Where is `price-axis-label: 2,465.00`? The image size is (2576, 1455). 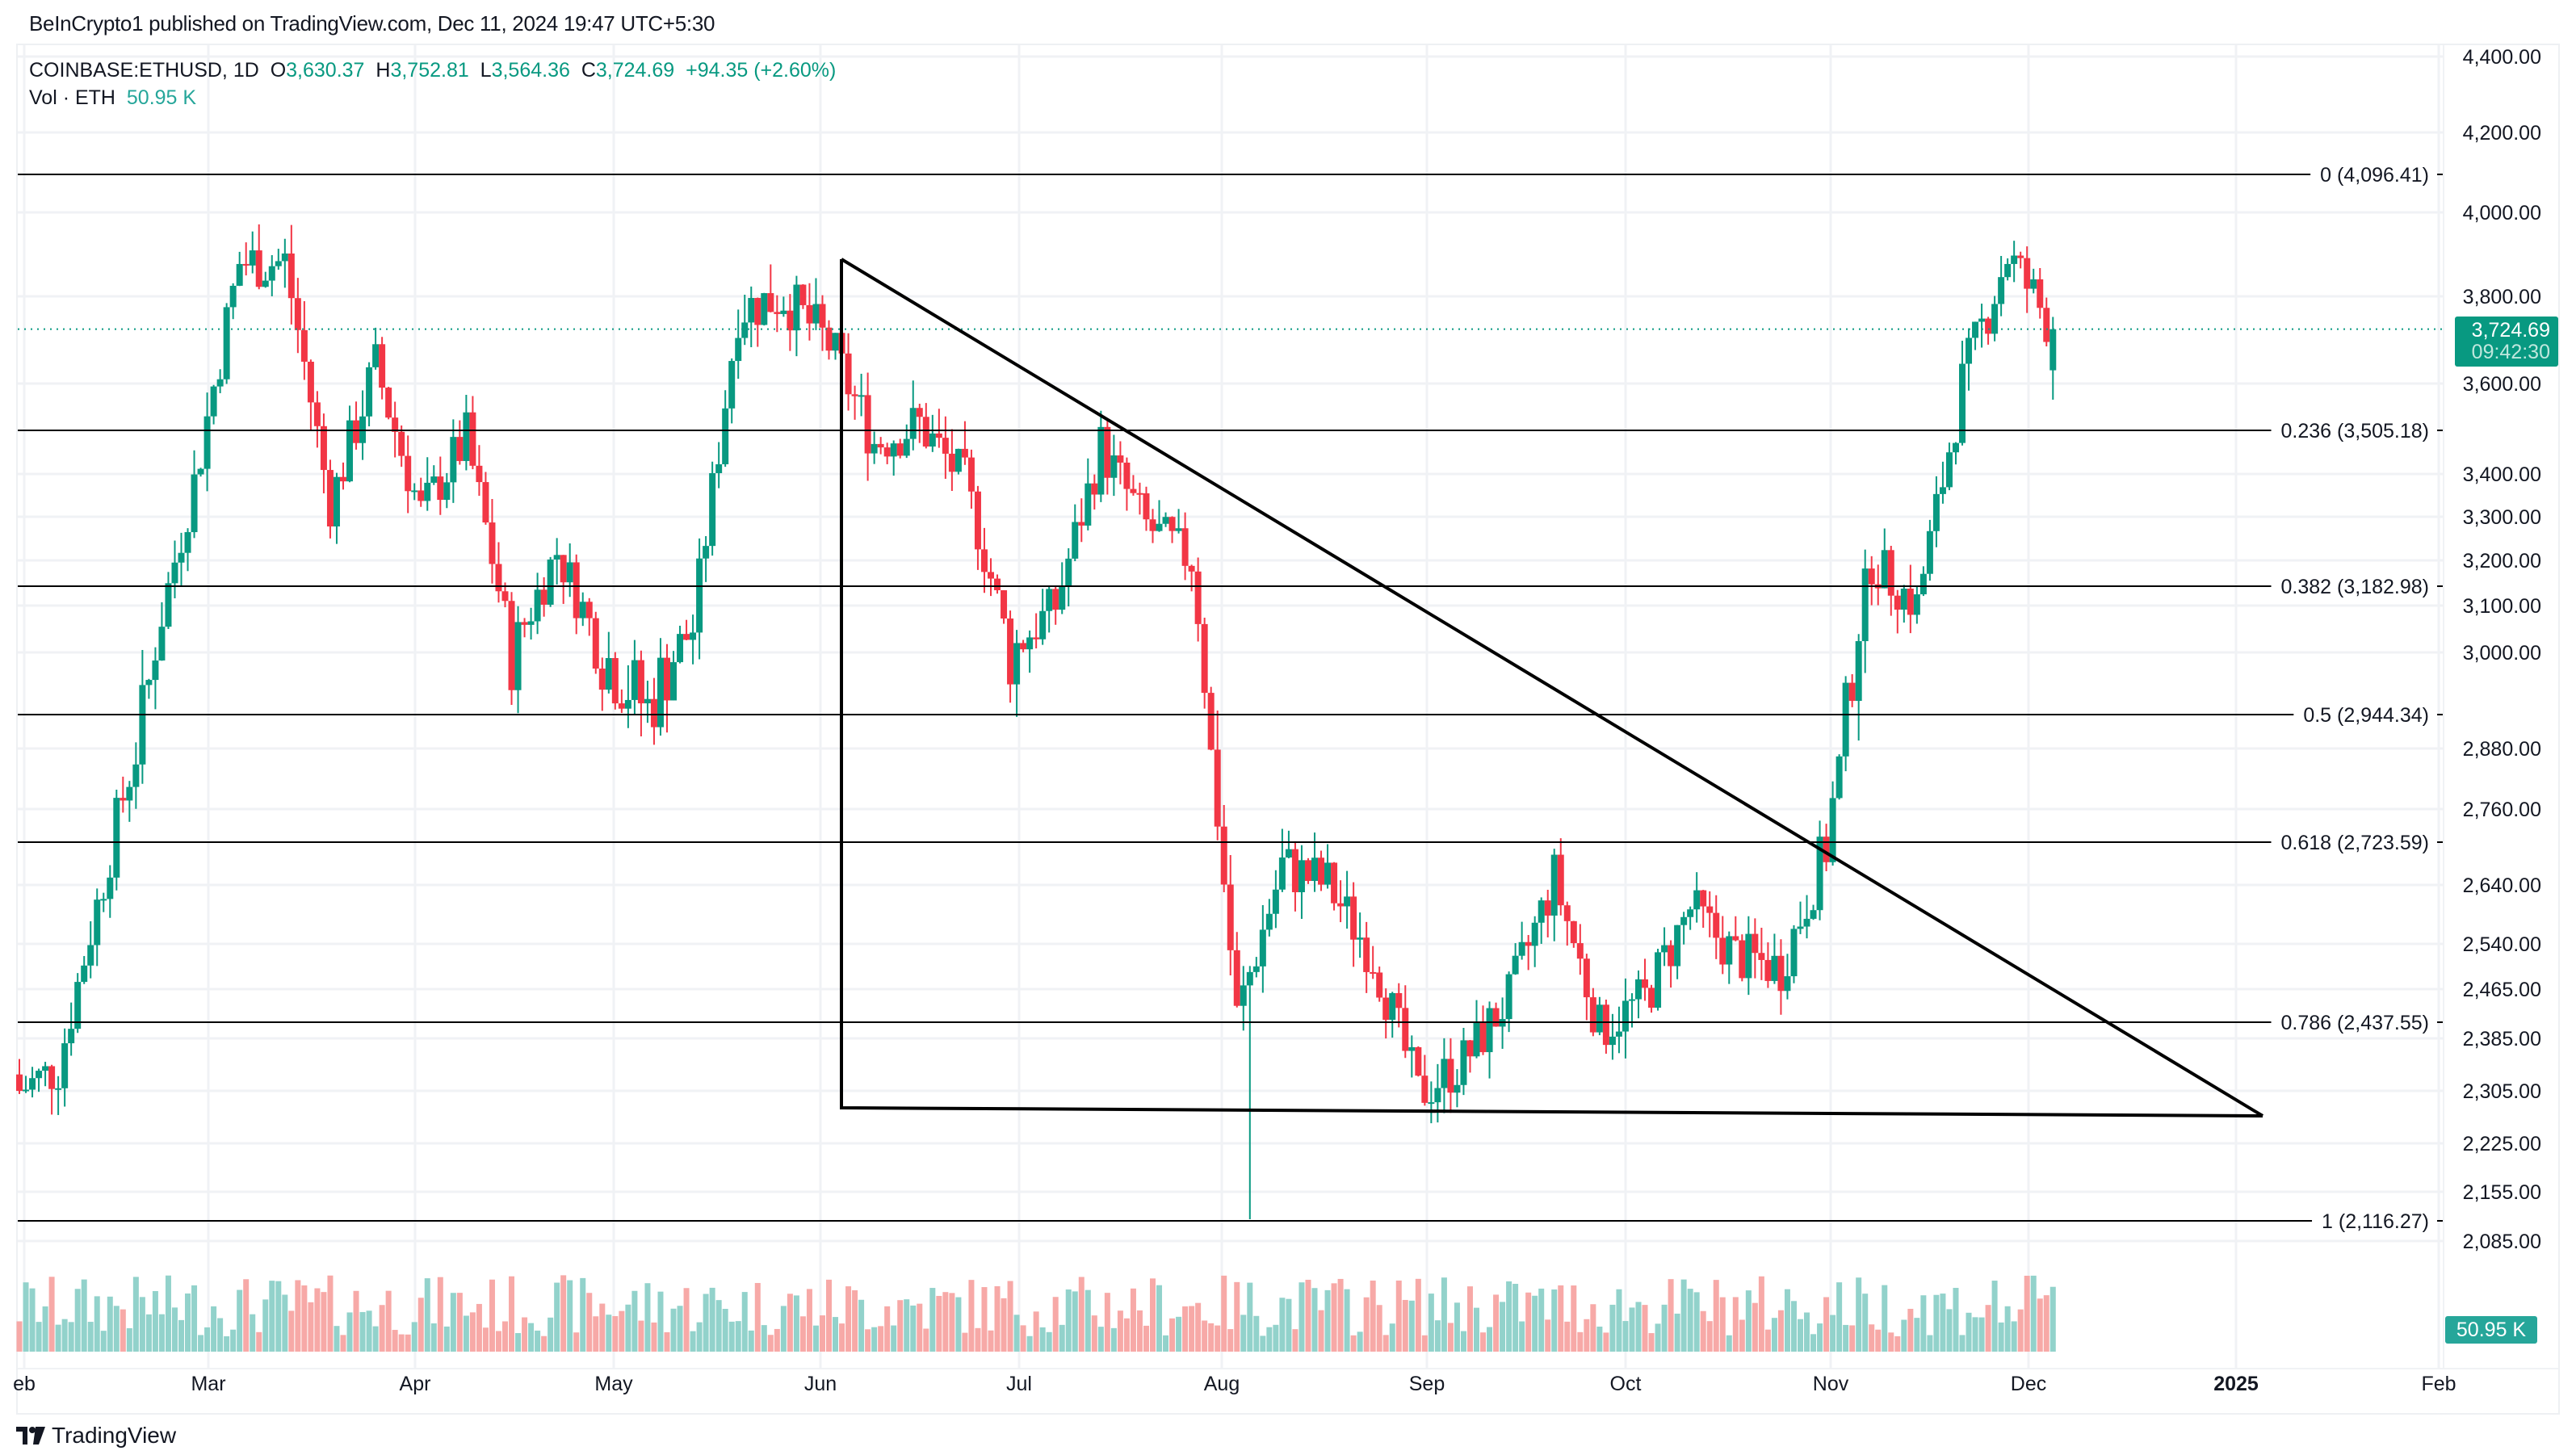
price-axis-label: 2,465.00 is located at coordinates (2502, 990).